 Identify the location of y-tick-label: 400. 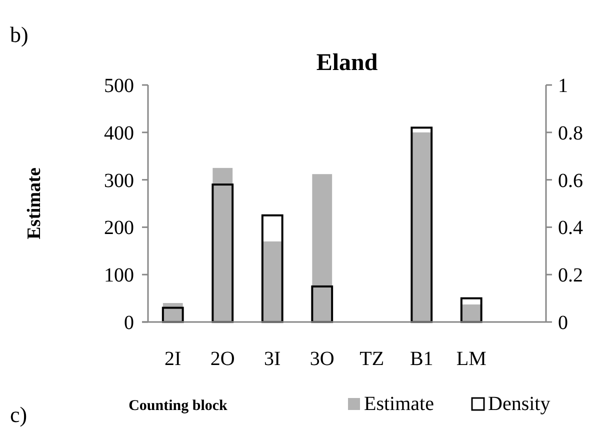
(119, 133).